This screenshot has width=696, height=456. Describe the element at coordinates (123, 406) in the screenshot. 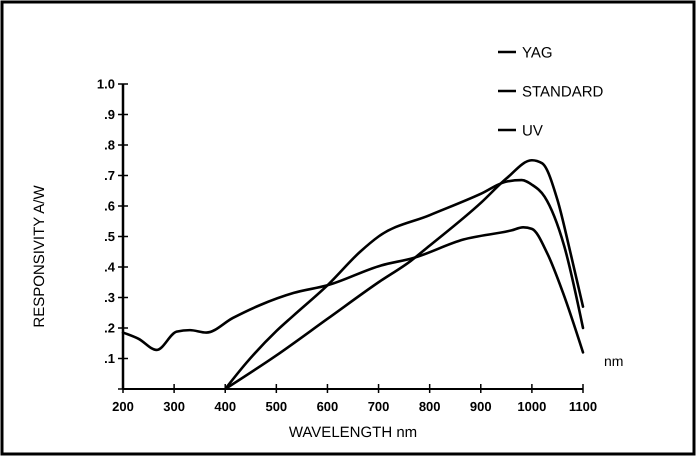

I see `x-tick-label: 200` at that location.